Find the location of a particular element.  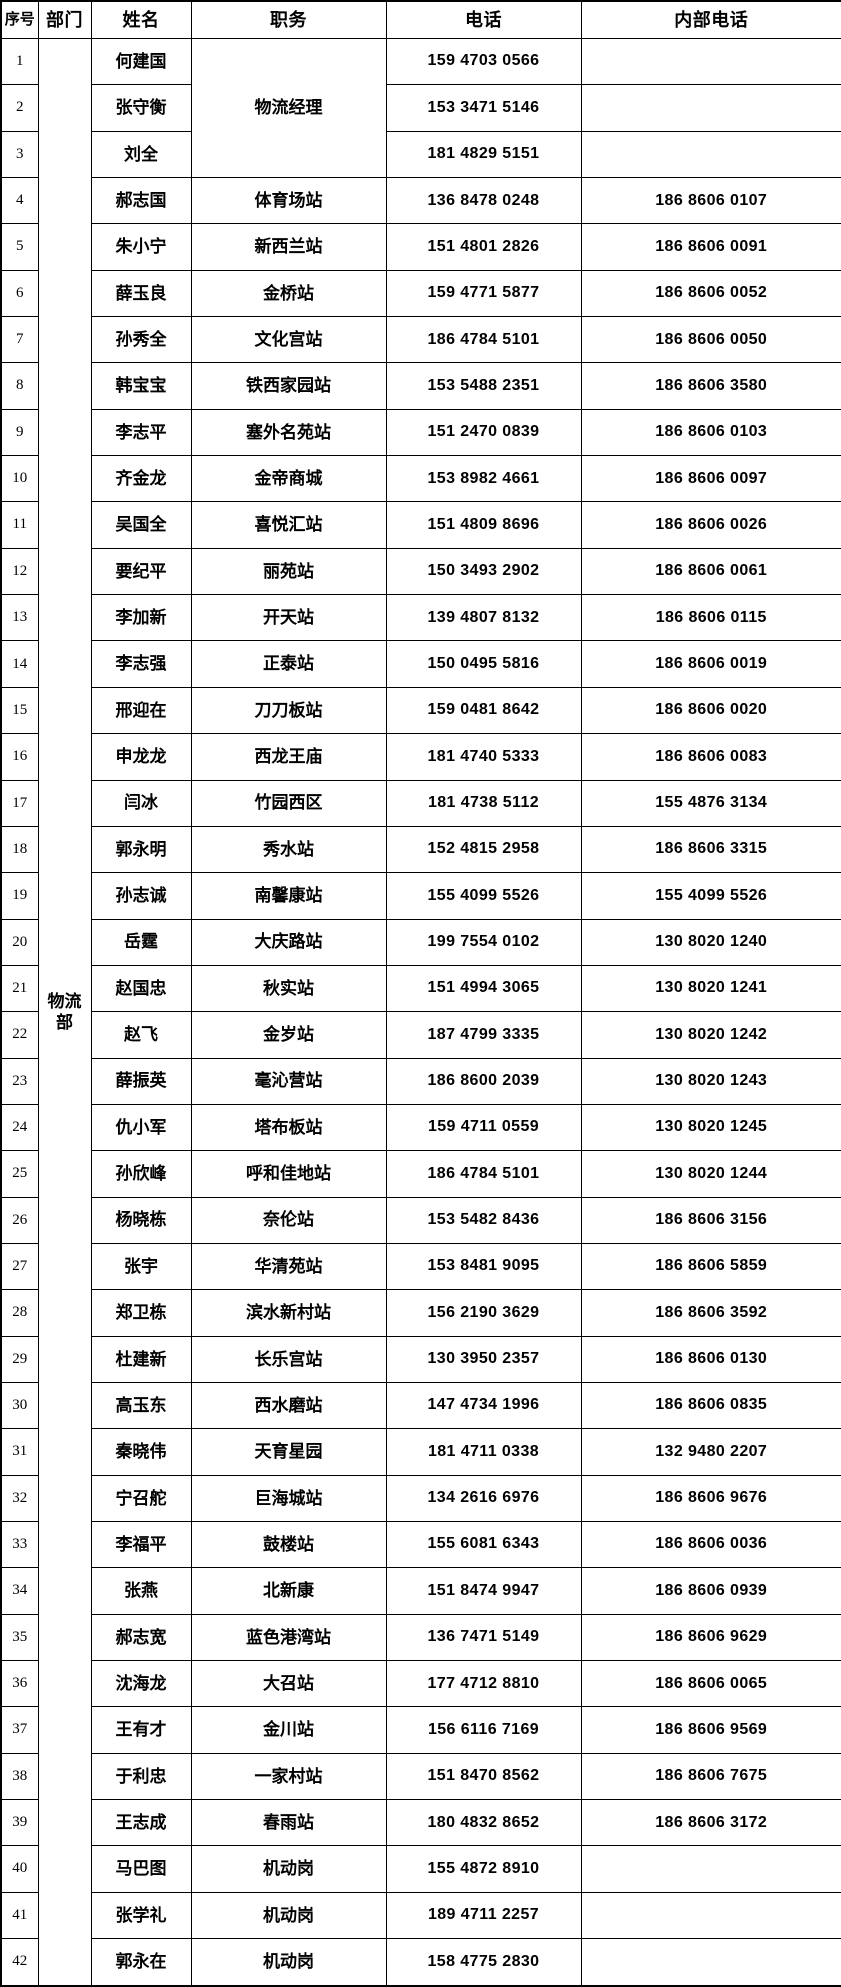

cell-inner-phone: 186 8606 9676 is located at coordinates (710, 1498).